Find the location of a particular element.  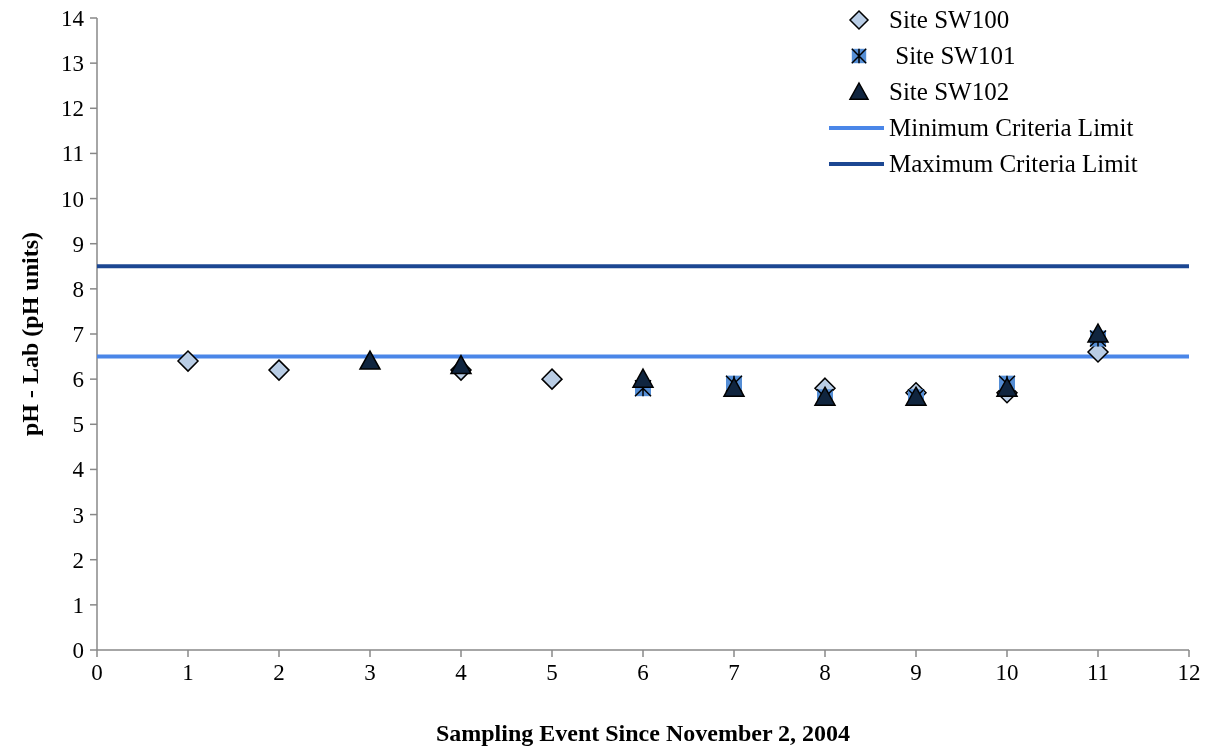

legend-label: Site SW101 is located at coordinates (952, 55).